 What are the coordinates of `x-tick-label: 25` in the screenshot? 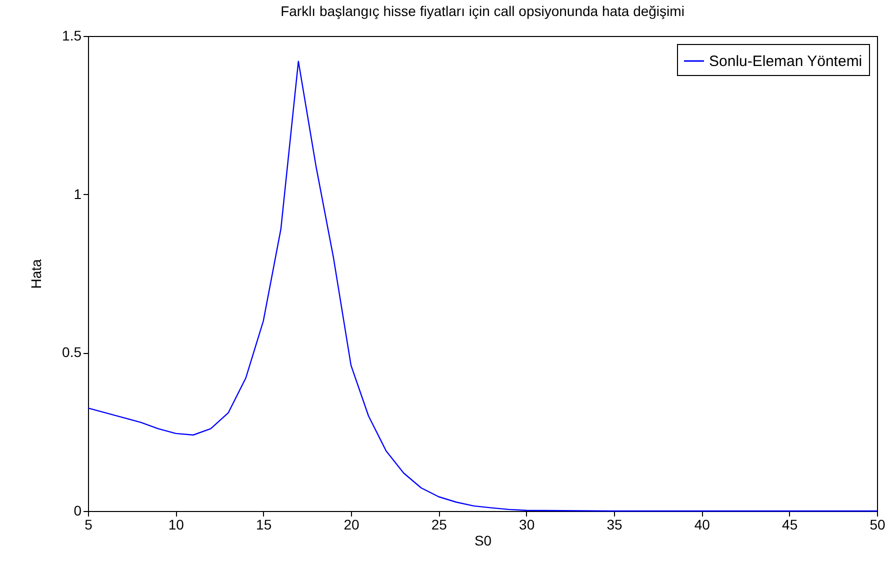 It's located at (439, 524).